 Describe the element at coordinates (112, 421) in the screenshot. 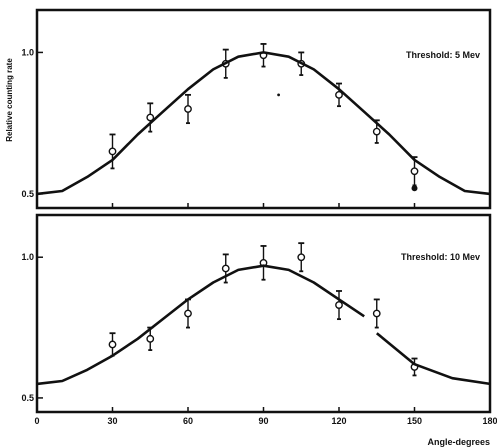

I see `x-tick-label: 30` at that location.